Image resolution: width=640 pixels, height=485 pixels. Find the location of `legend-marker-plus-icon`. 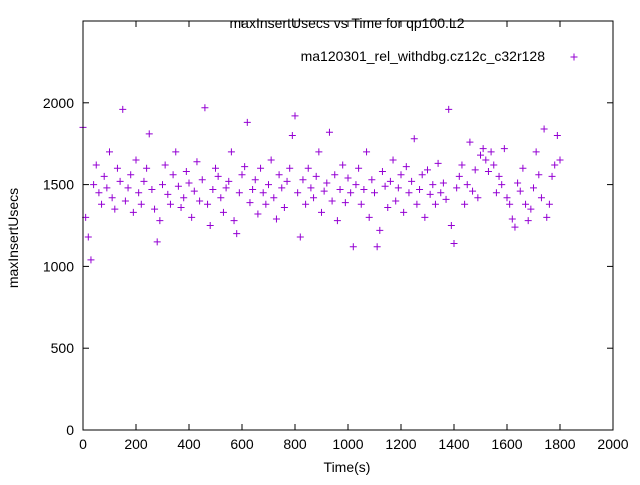

legend-marker-plus-icon is located at coordinates (574, 57).